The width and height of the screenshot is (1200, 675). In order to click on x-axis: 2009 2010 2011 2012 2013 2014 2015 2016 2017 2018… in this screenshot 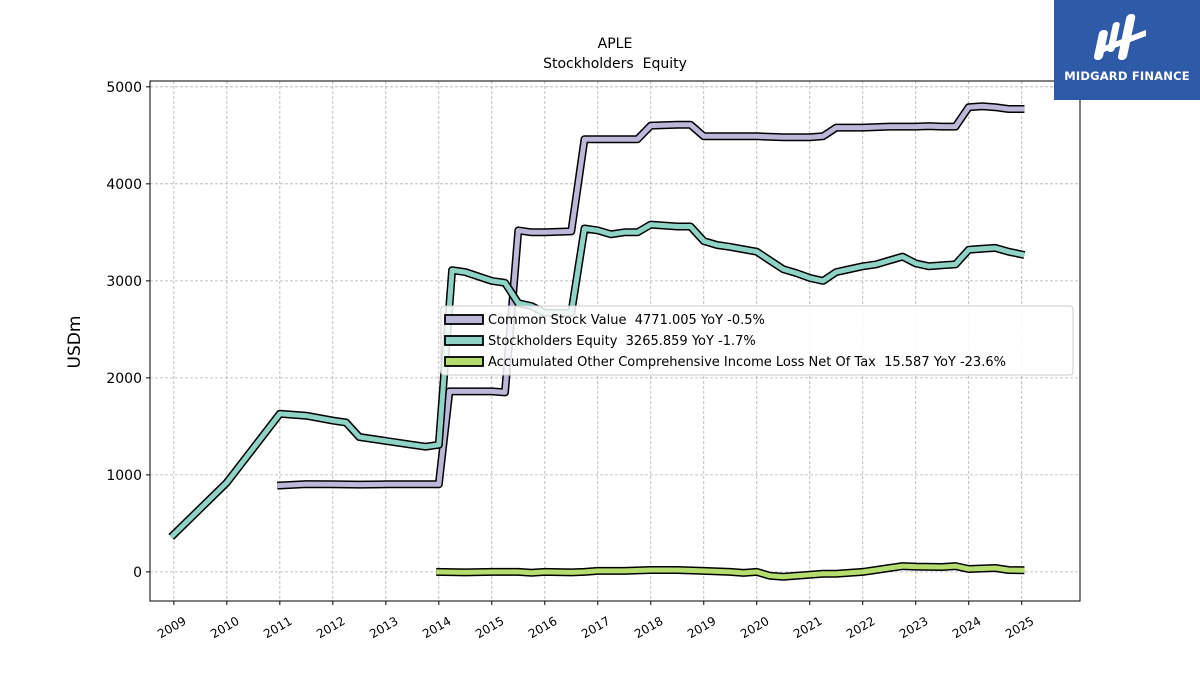, I will do `click(595, 621)`.